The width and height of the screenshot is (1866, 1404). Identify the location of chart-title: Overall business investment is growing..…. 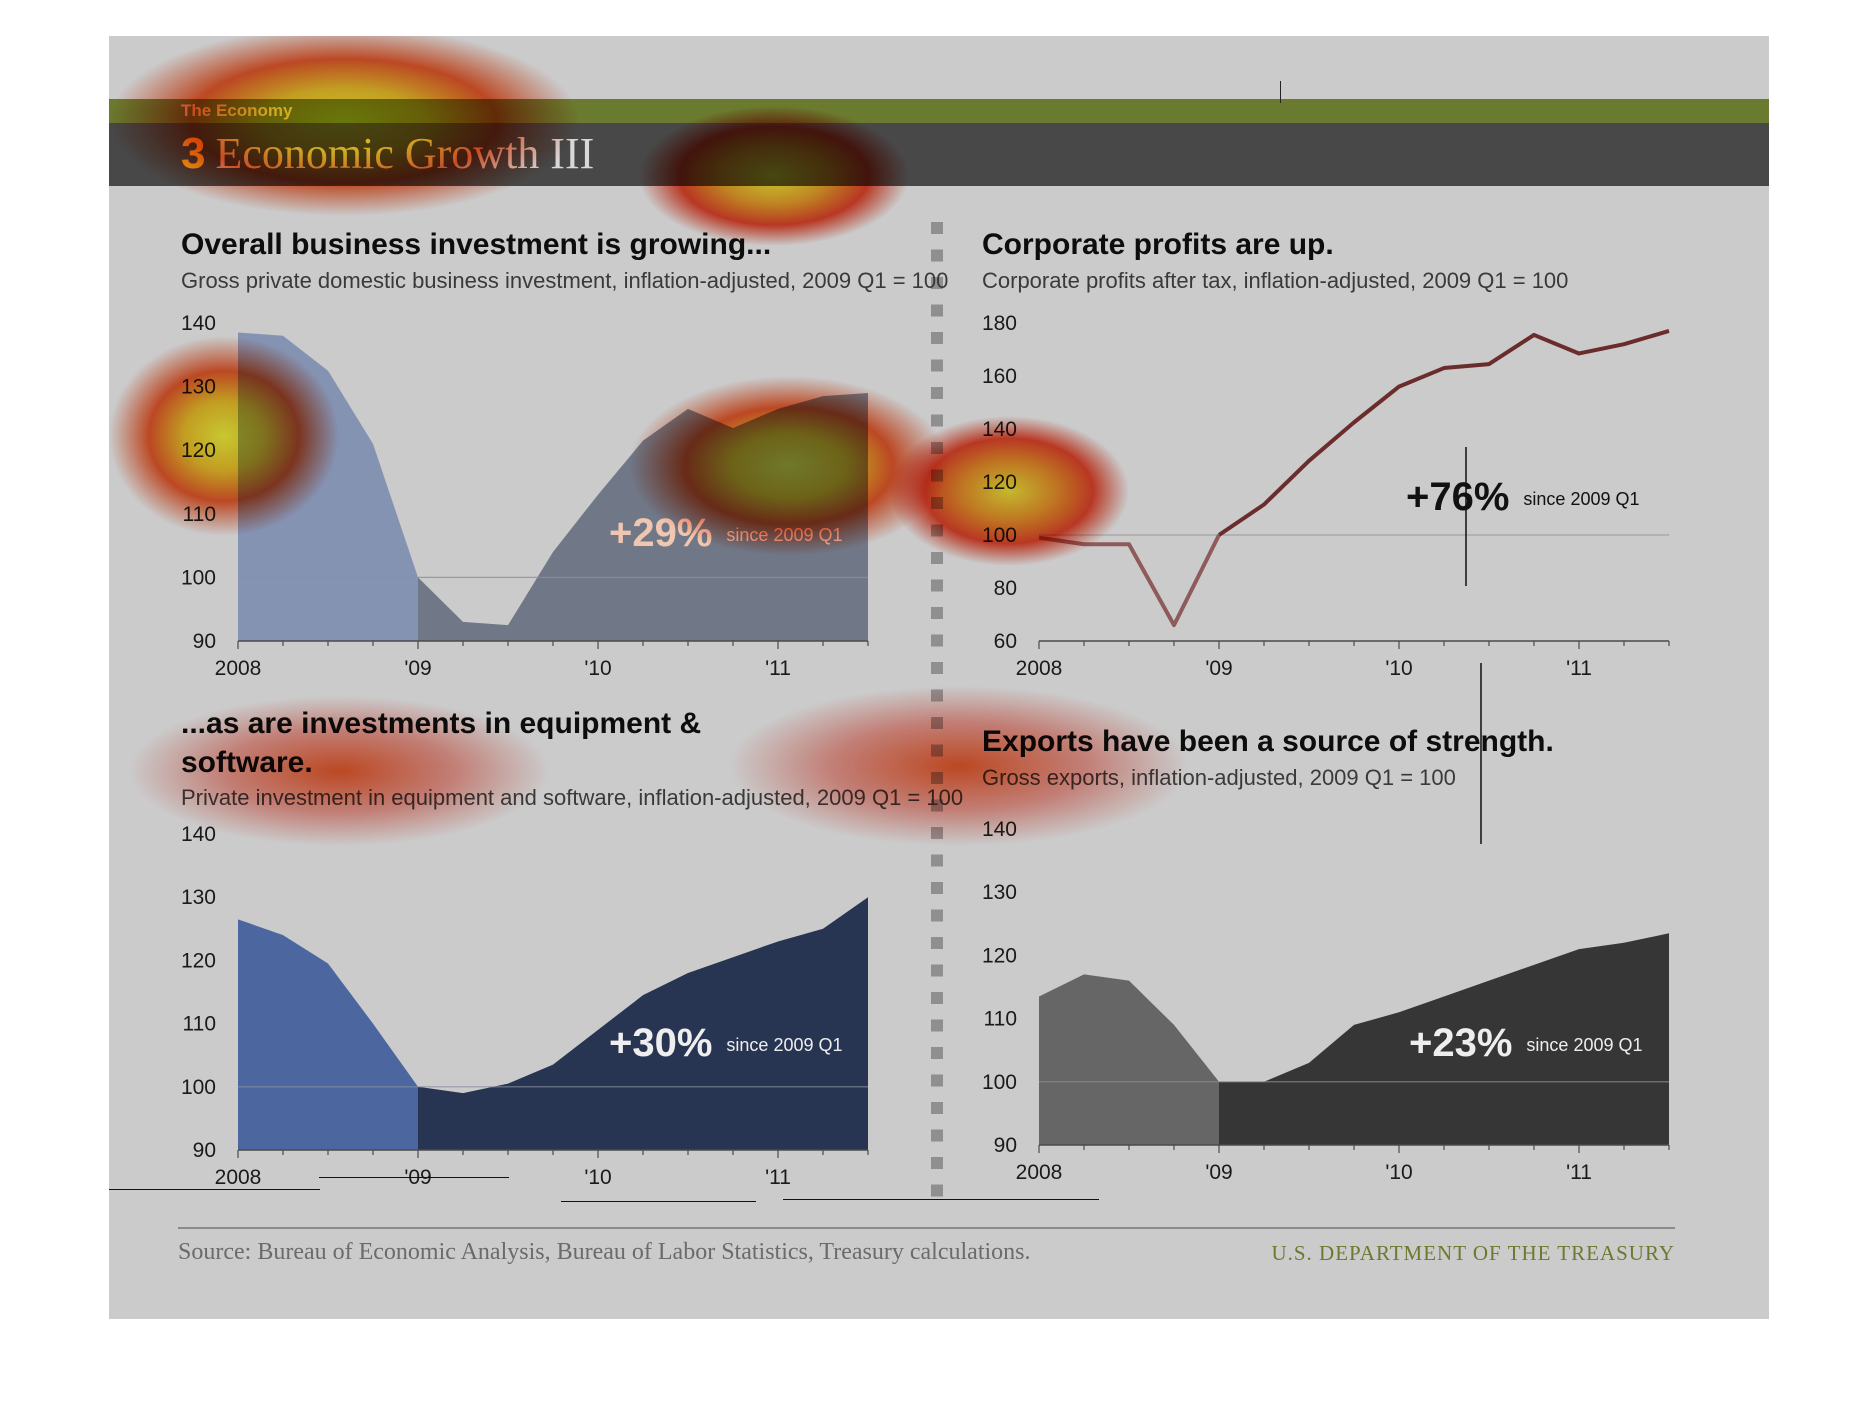
(476, 244).